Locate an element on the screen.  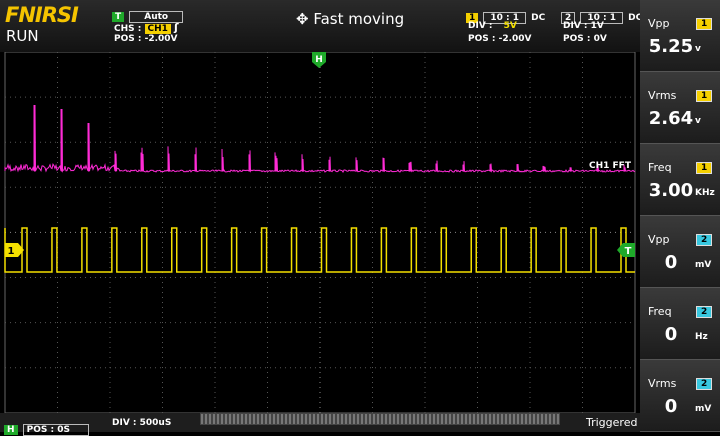
h-badge: H is located at coordinates (11, 430).